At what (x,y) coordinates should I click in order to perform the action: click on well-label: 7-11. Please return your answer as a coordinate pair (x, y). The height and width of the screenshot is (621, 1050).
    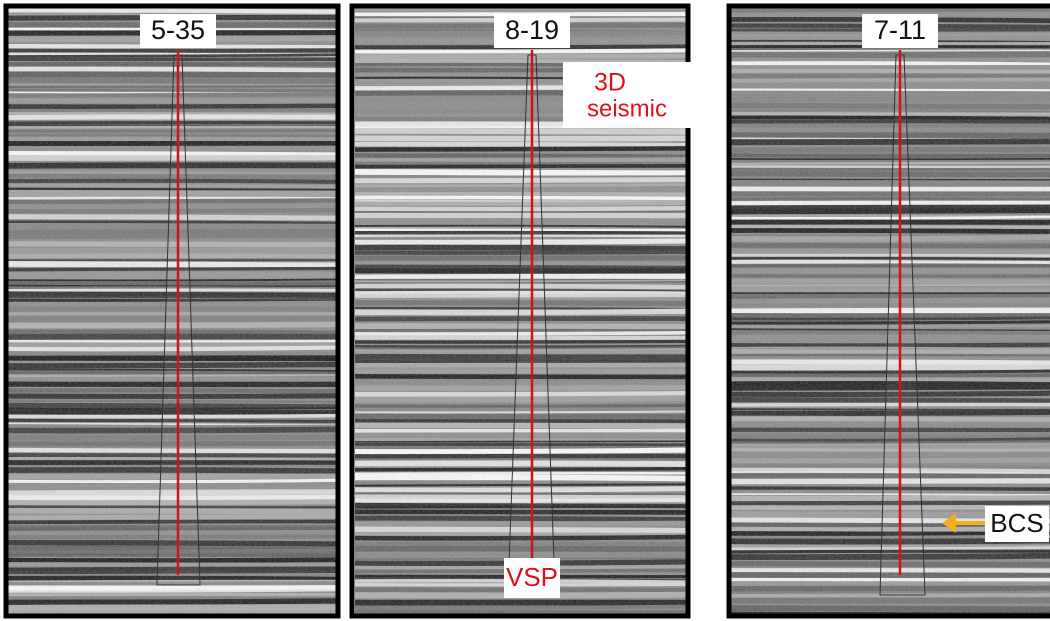
    Looking at the image, I should click on (900, 30).